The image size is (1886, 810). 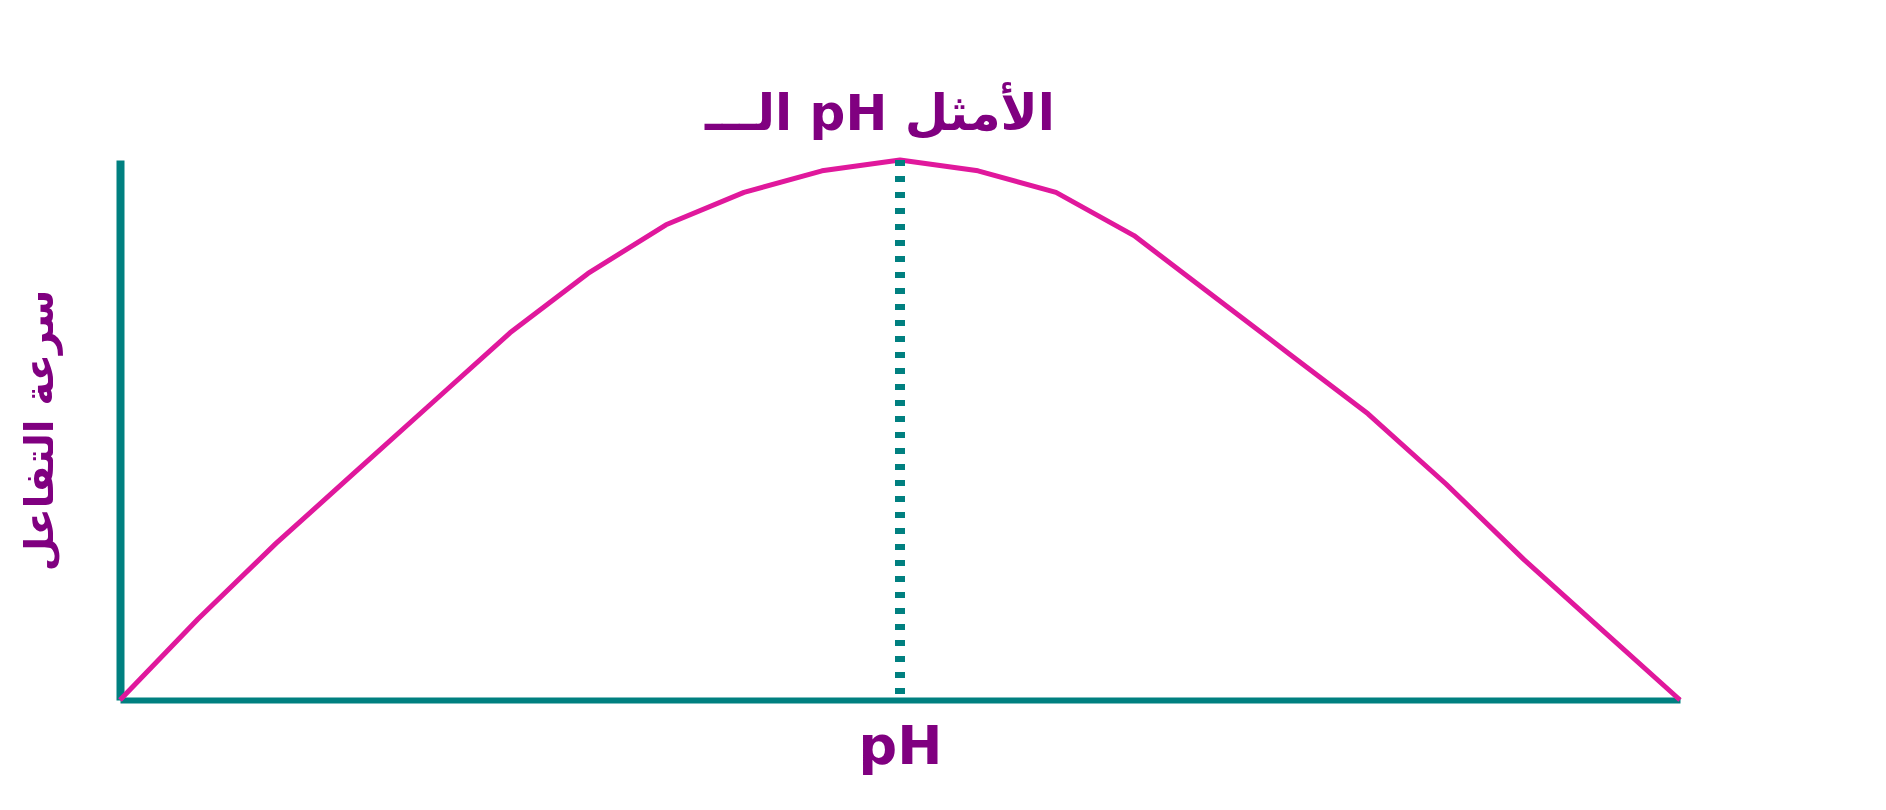 What do you see at coordinates (39, 430) in the screenshot?
I see `y-axis-title: سرعة التفاعل` at bounding box center [39, 430].